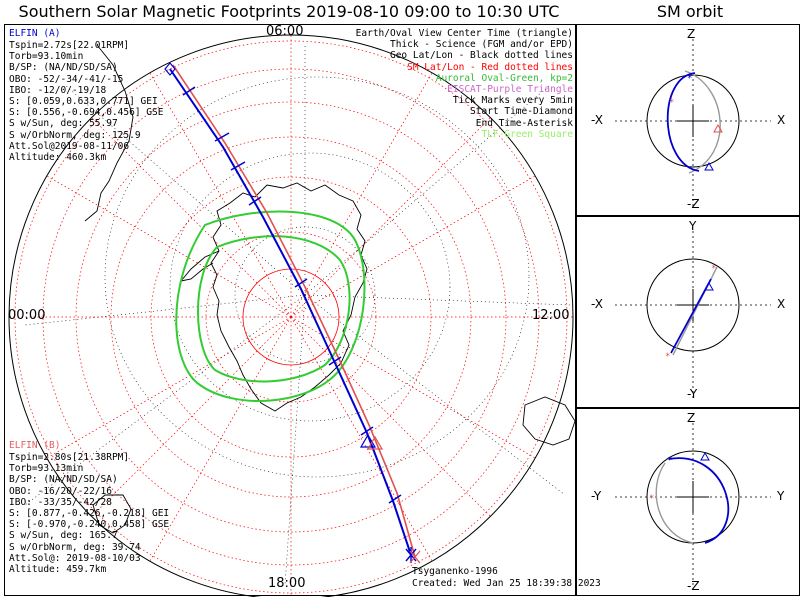  I want to click on elfin-a-label: ELFIN (A), so click(35, 33).